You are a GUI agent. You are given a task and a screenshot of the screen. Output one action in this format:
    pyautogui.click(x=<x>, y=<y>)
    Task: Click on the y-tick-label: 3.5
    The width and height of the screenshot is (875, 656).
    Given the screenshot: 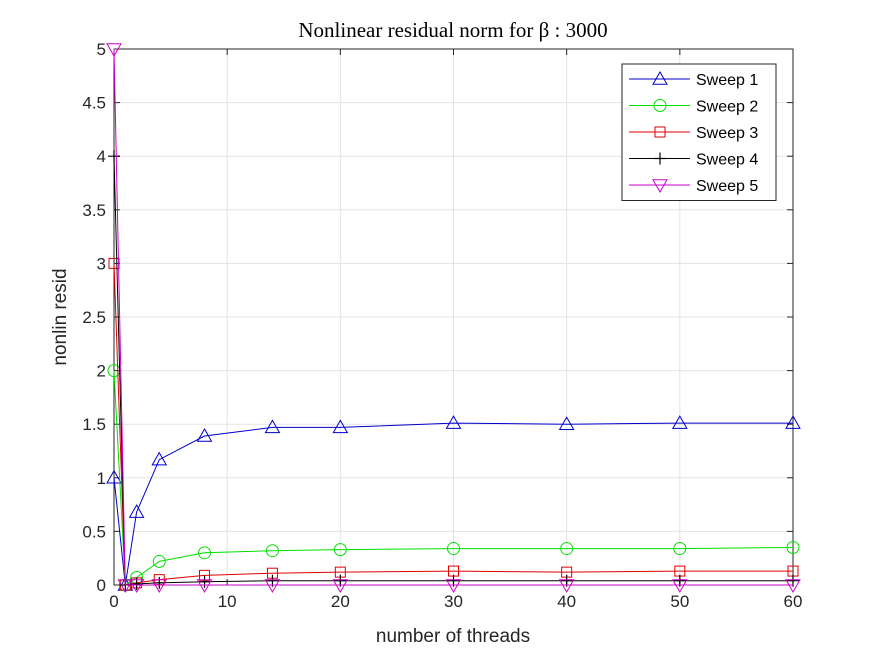 What is the action you would take?
    pyautogui.click(x=94, y=210)
    